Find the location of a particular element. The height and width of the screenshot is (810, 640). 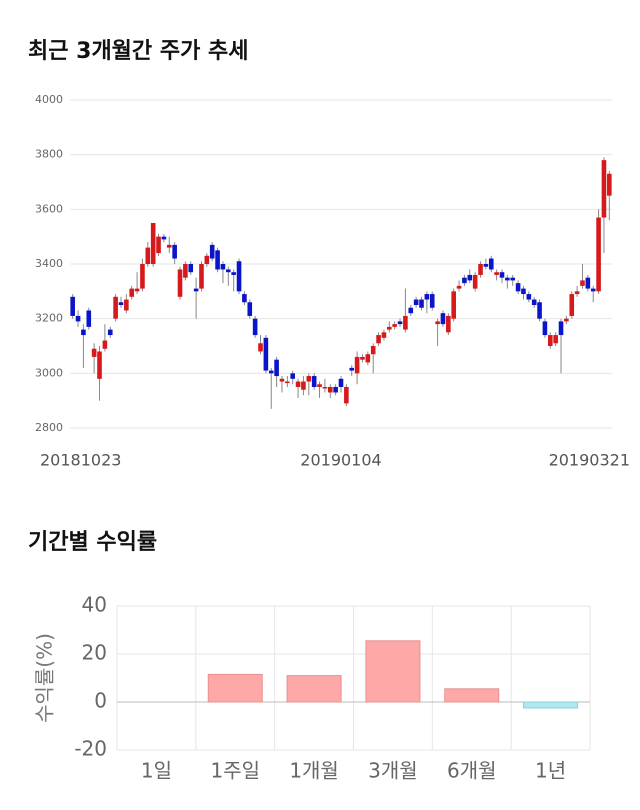

y-tick-label: 3600 is located at coordinates (49, 208).